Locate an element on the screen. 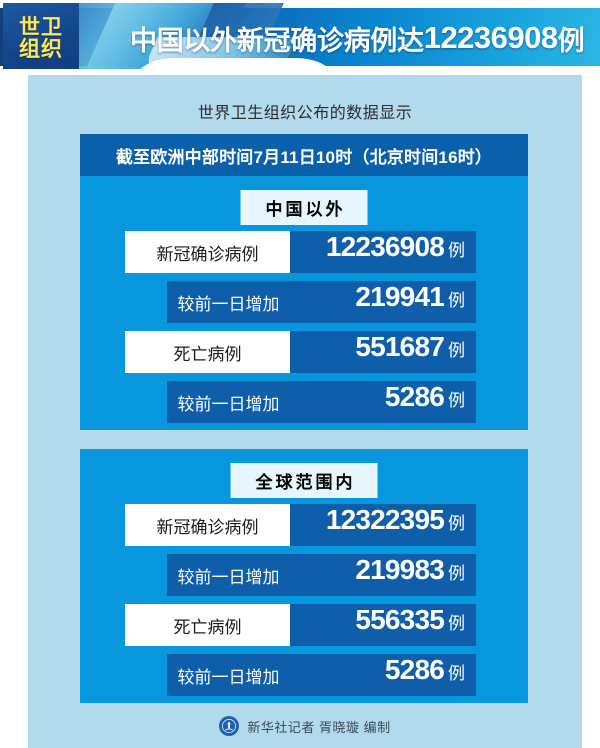 Image resolution: width=600 pixels, height=748 pixels. row-value-number: 12322395 is located at coordinates (385, 519).